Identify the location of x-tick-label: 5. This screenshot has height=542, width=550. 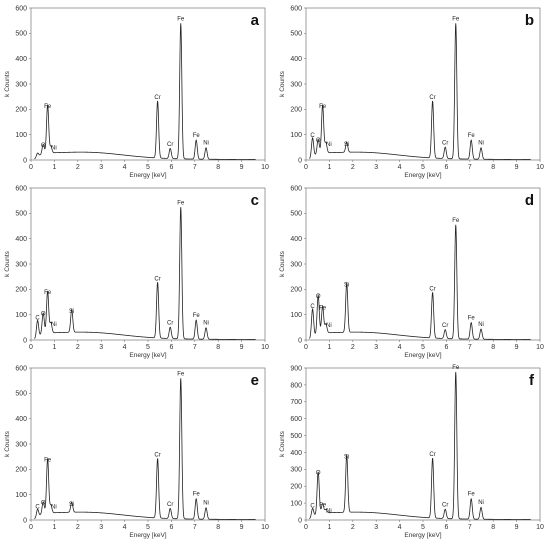
(148, 347).